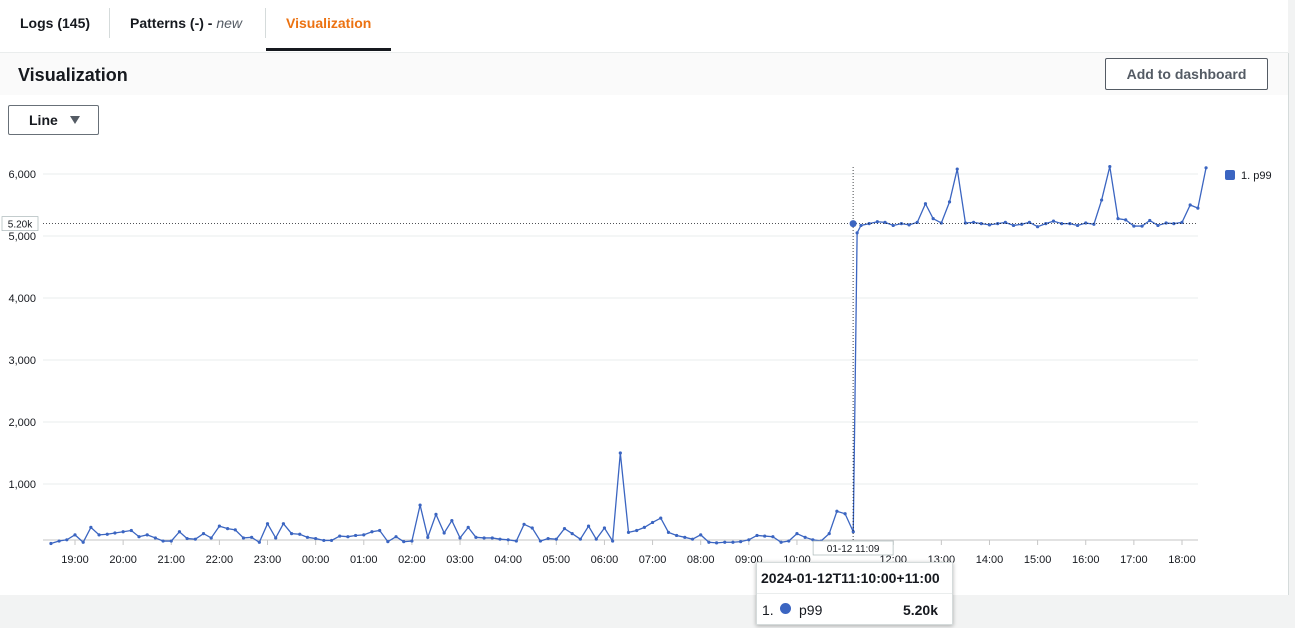 The width and height of the screenshot is (1295, 628). What do you see at coordinates (557, 560) in the screenshot?
I see `x-tick-label: 05:00` at bounding box center [557, 560].